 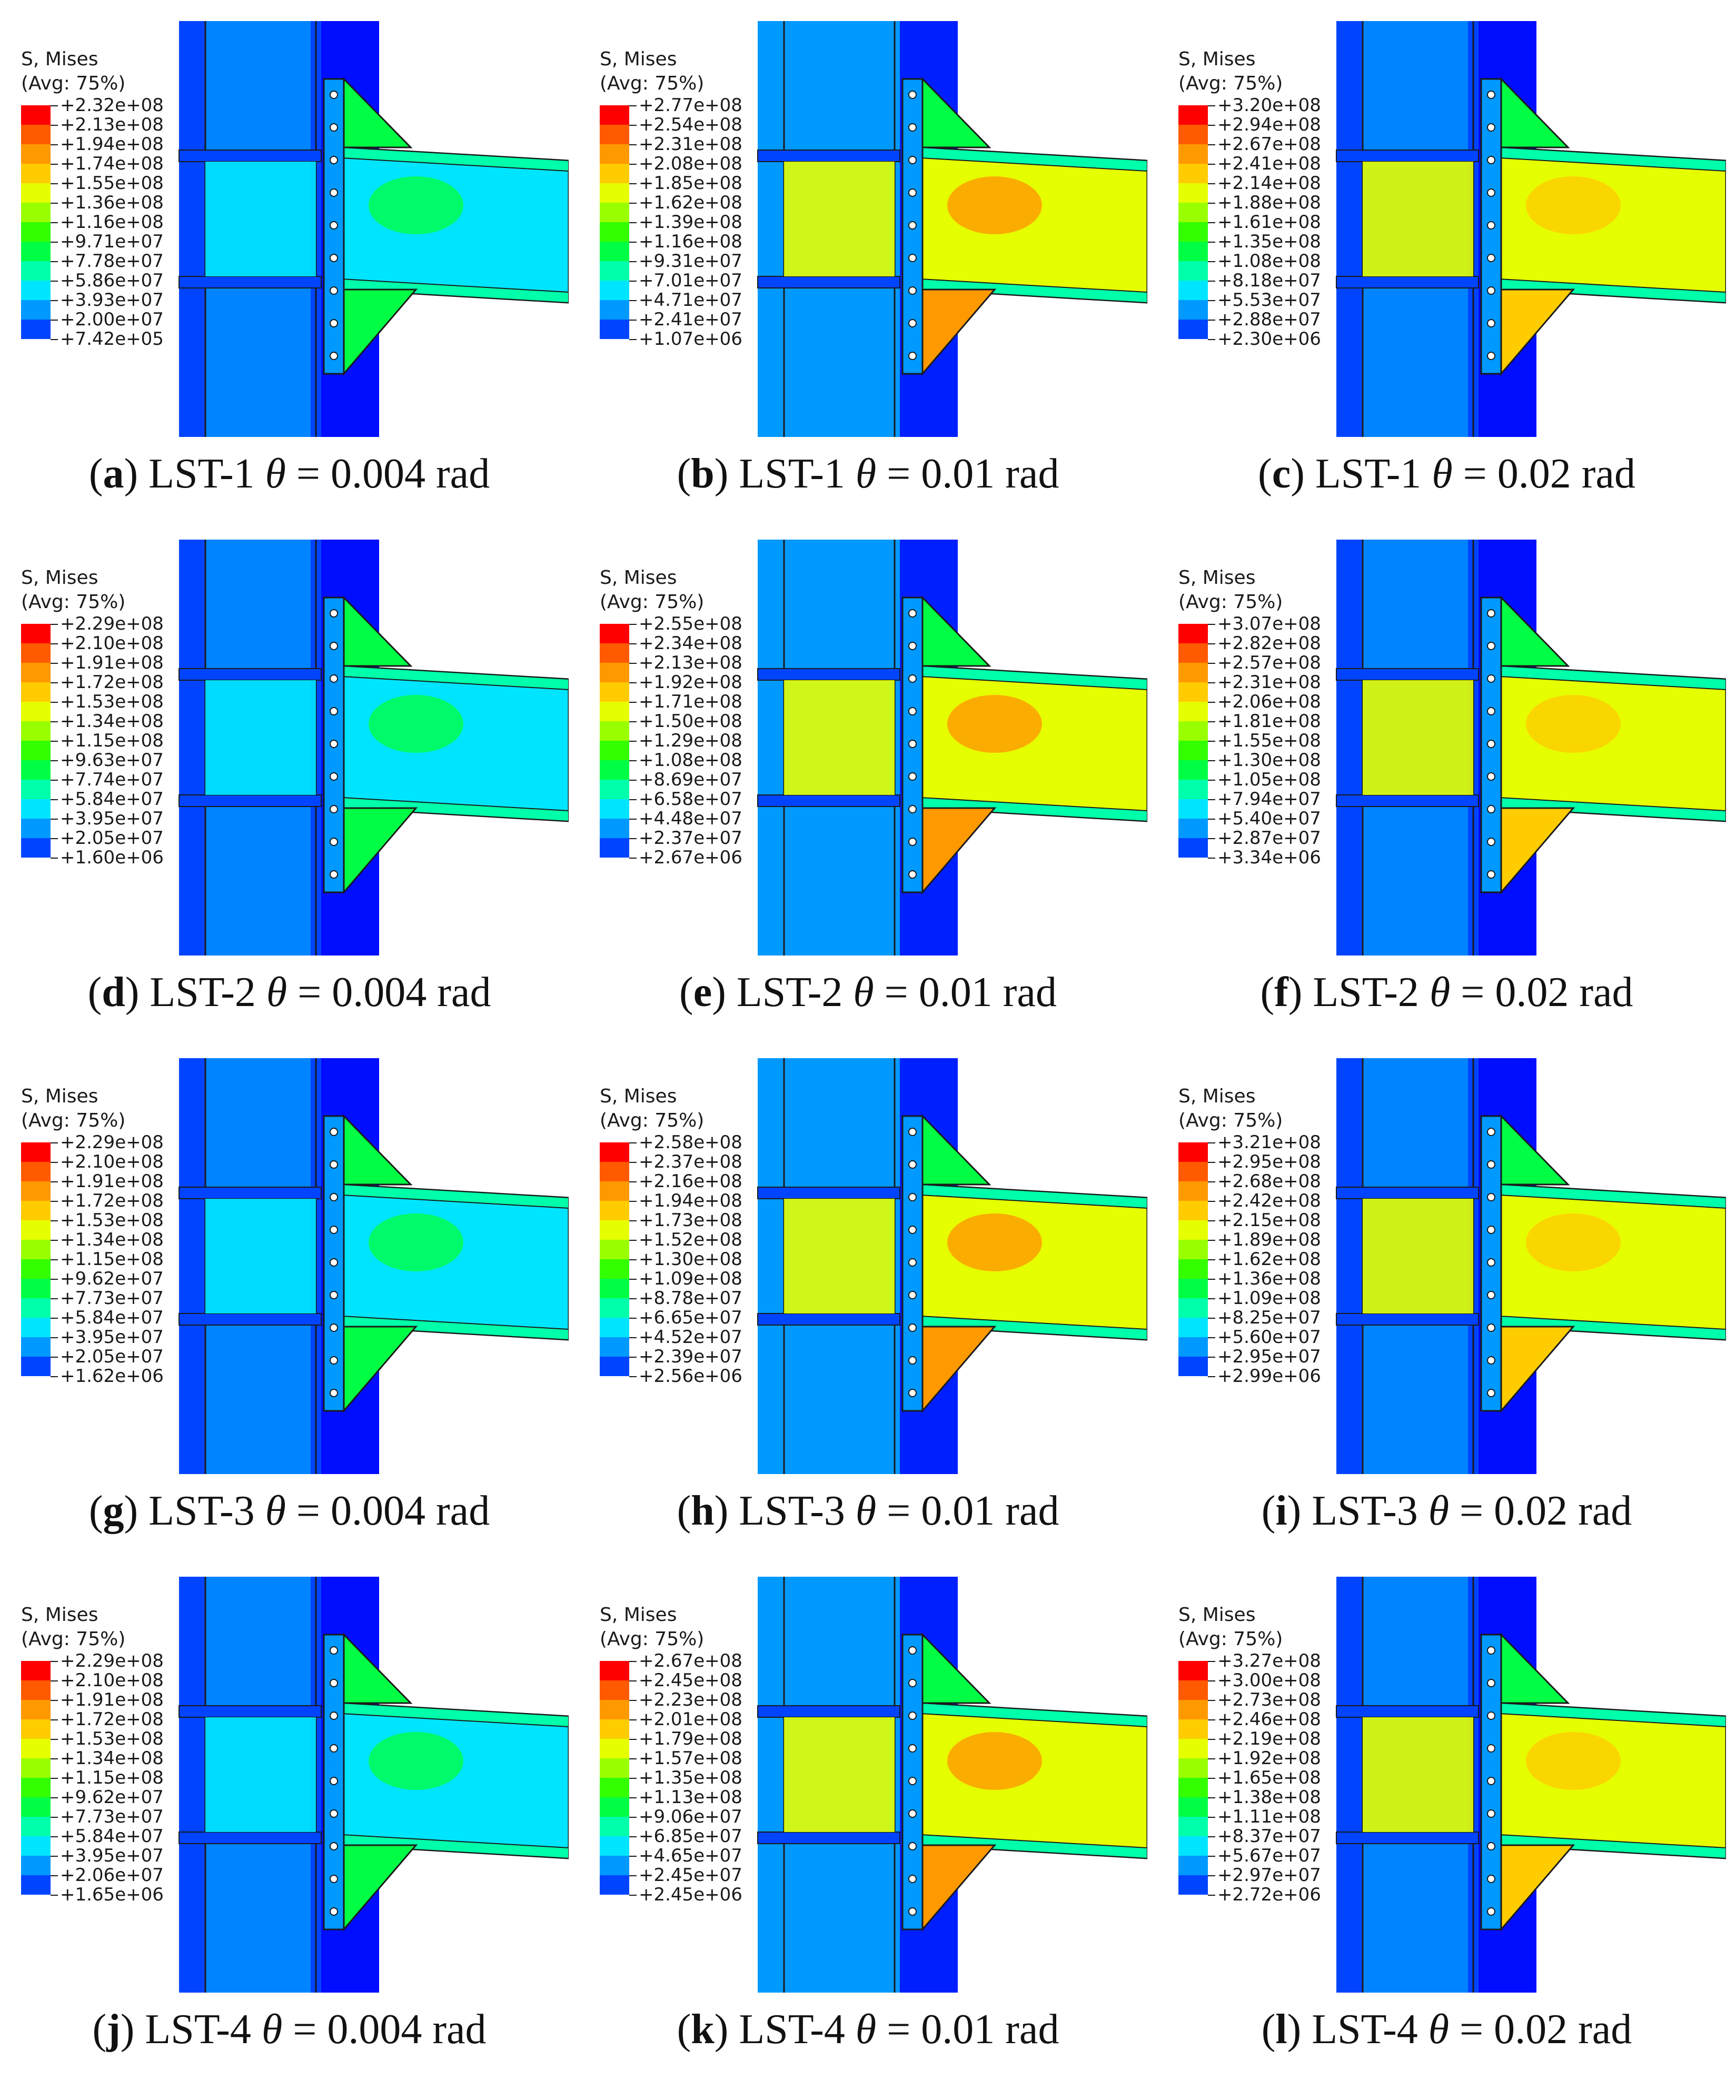 What do you see at coordinates (203, 992) in the screenshot?
I see `specimen-name: LST-2` at bounding box center [203, 992].